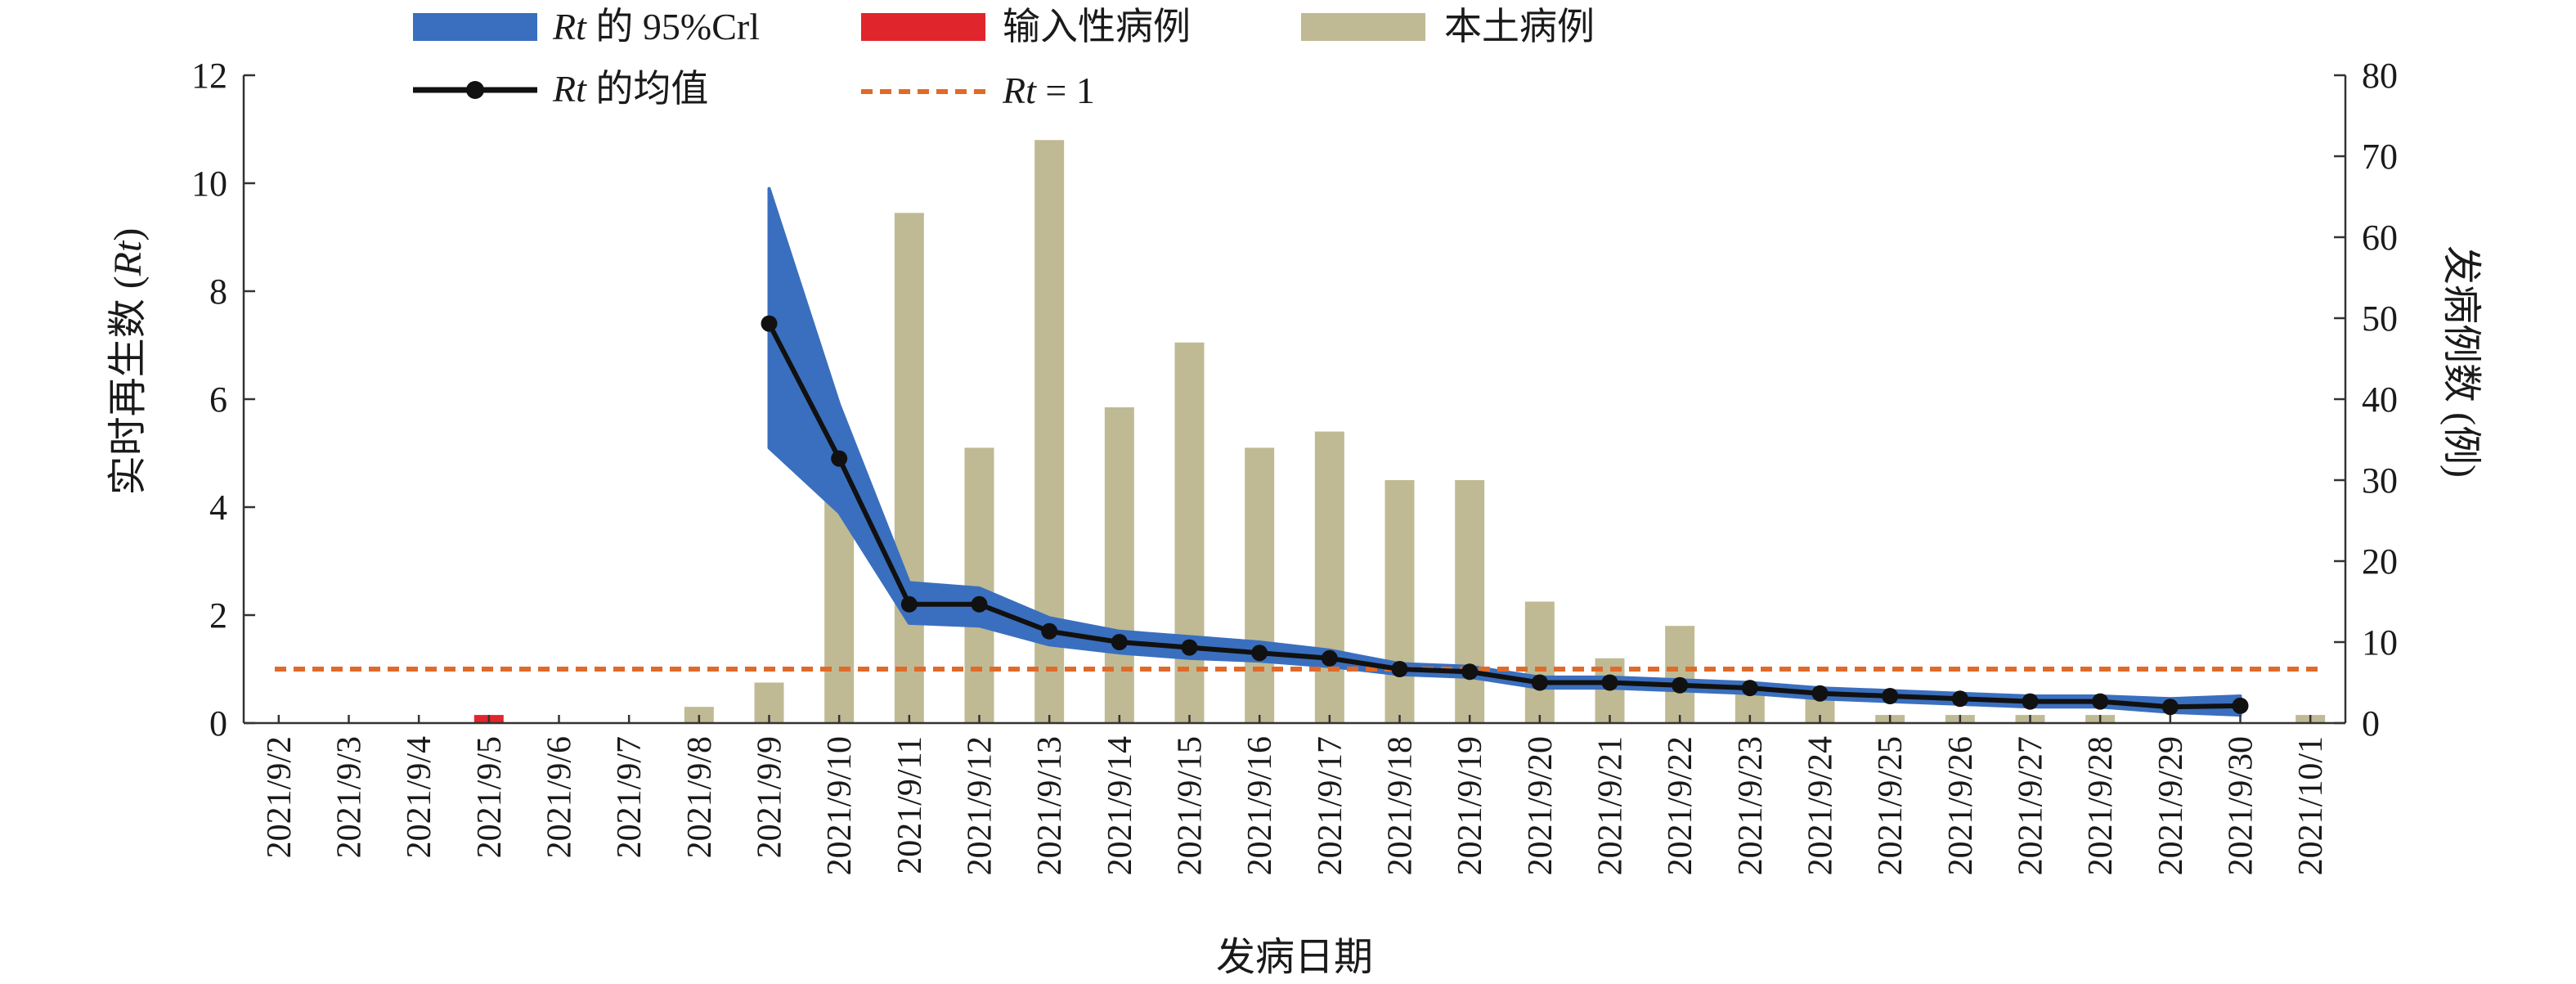  Describe the element at coordinates (1363, 27) in the screenshot. I see `legend-swatch-local` at that location.